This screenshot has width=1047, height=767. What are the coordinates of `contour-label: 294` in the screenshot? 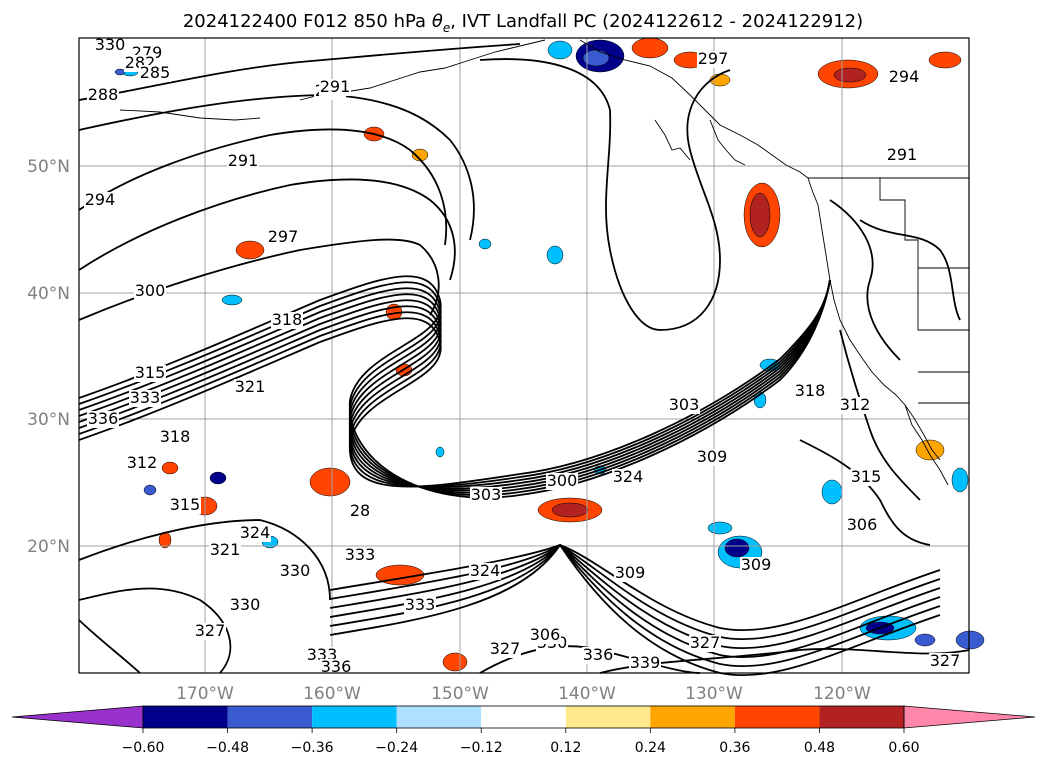 It's located at (904, 76).